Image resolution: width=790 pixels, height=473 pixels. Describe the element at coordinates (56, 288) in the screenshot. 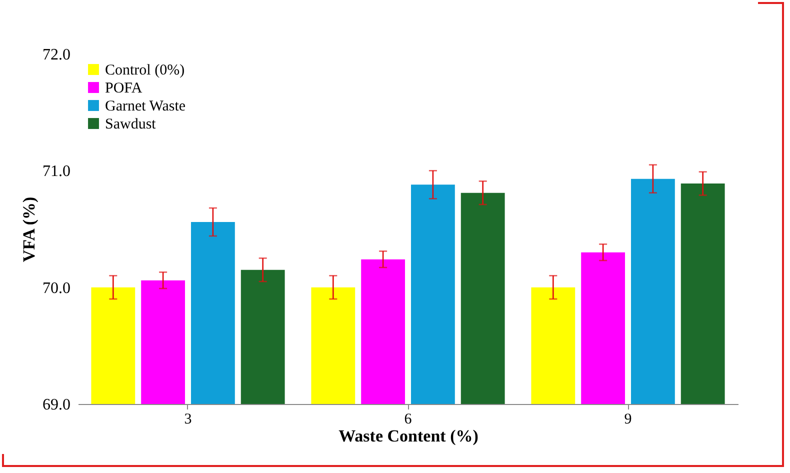

I see `y-tick-label: 70.0` at that location.